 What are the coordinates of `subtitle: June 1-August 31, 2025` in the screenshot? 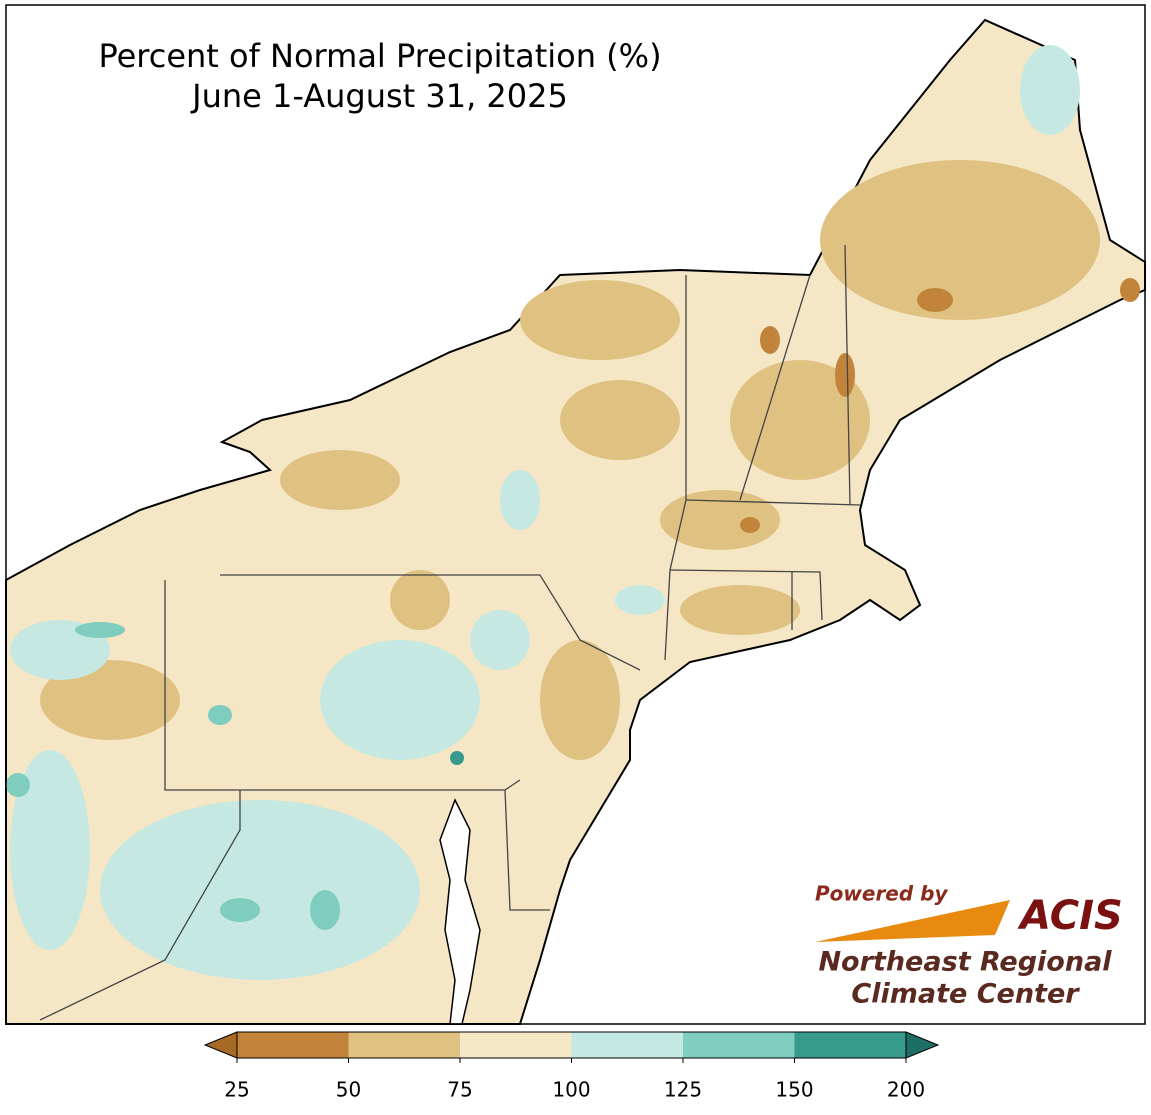 It's located at (379, 96).